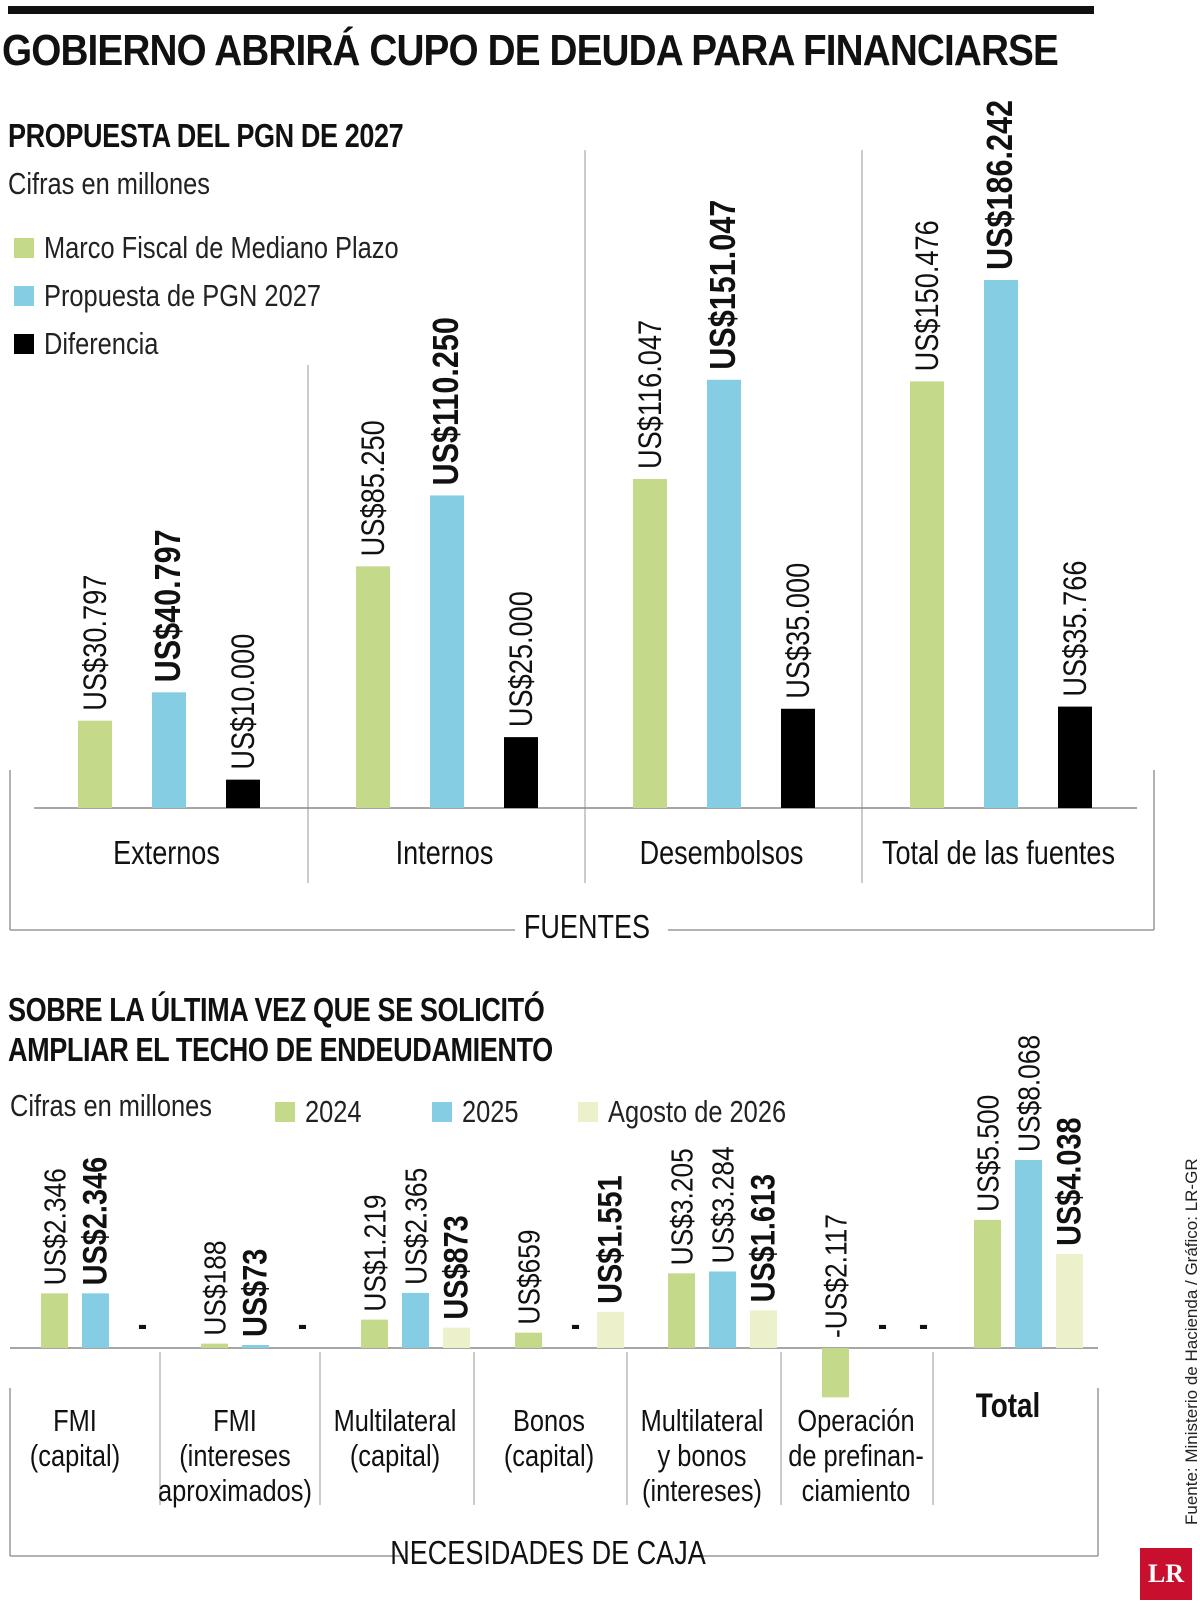  I want to click on data-label: US$186.242, so click(1001, 185).